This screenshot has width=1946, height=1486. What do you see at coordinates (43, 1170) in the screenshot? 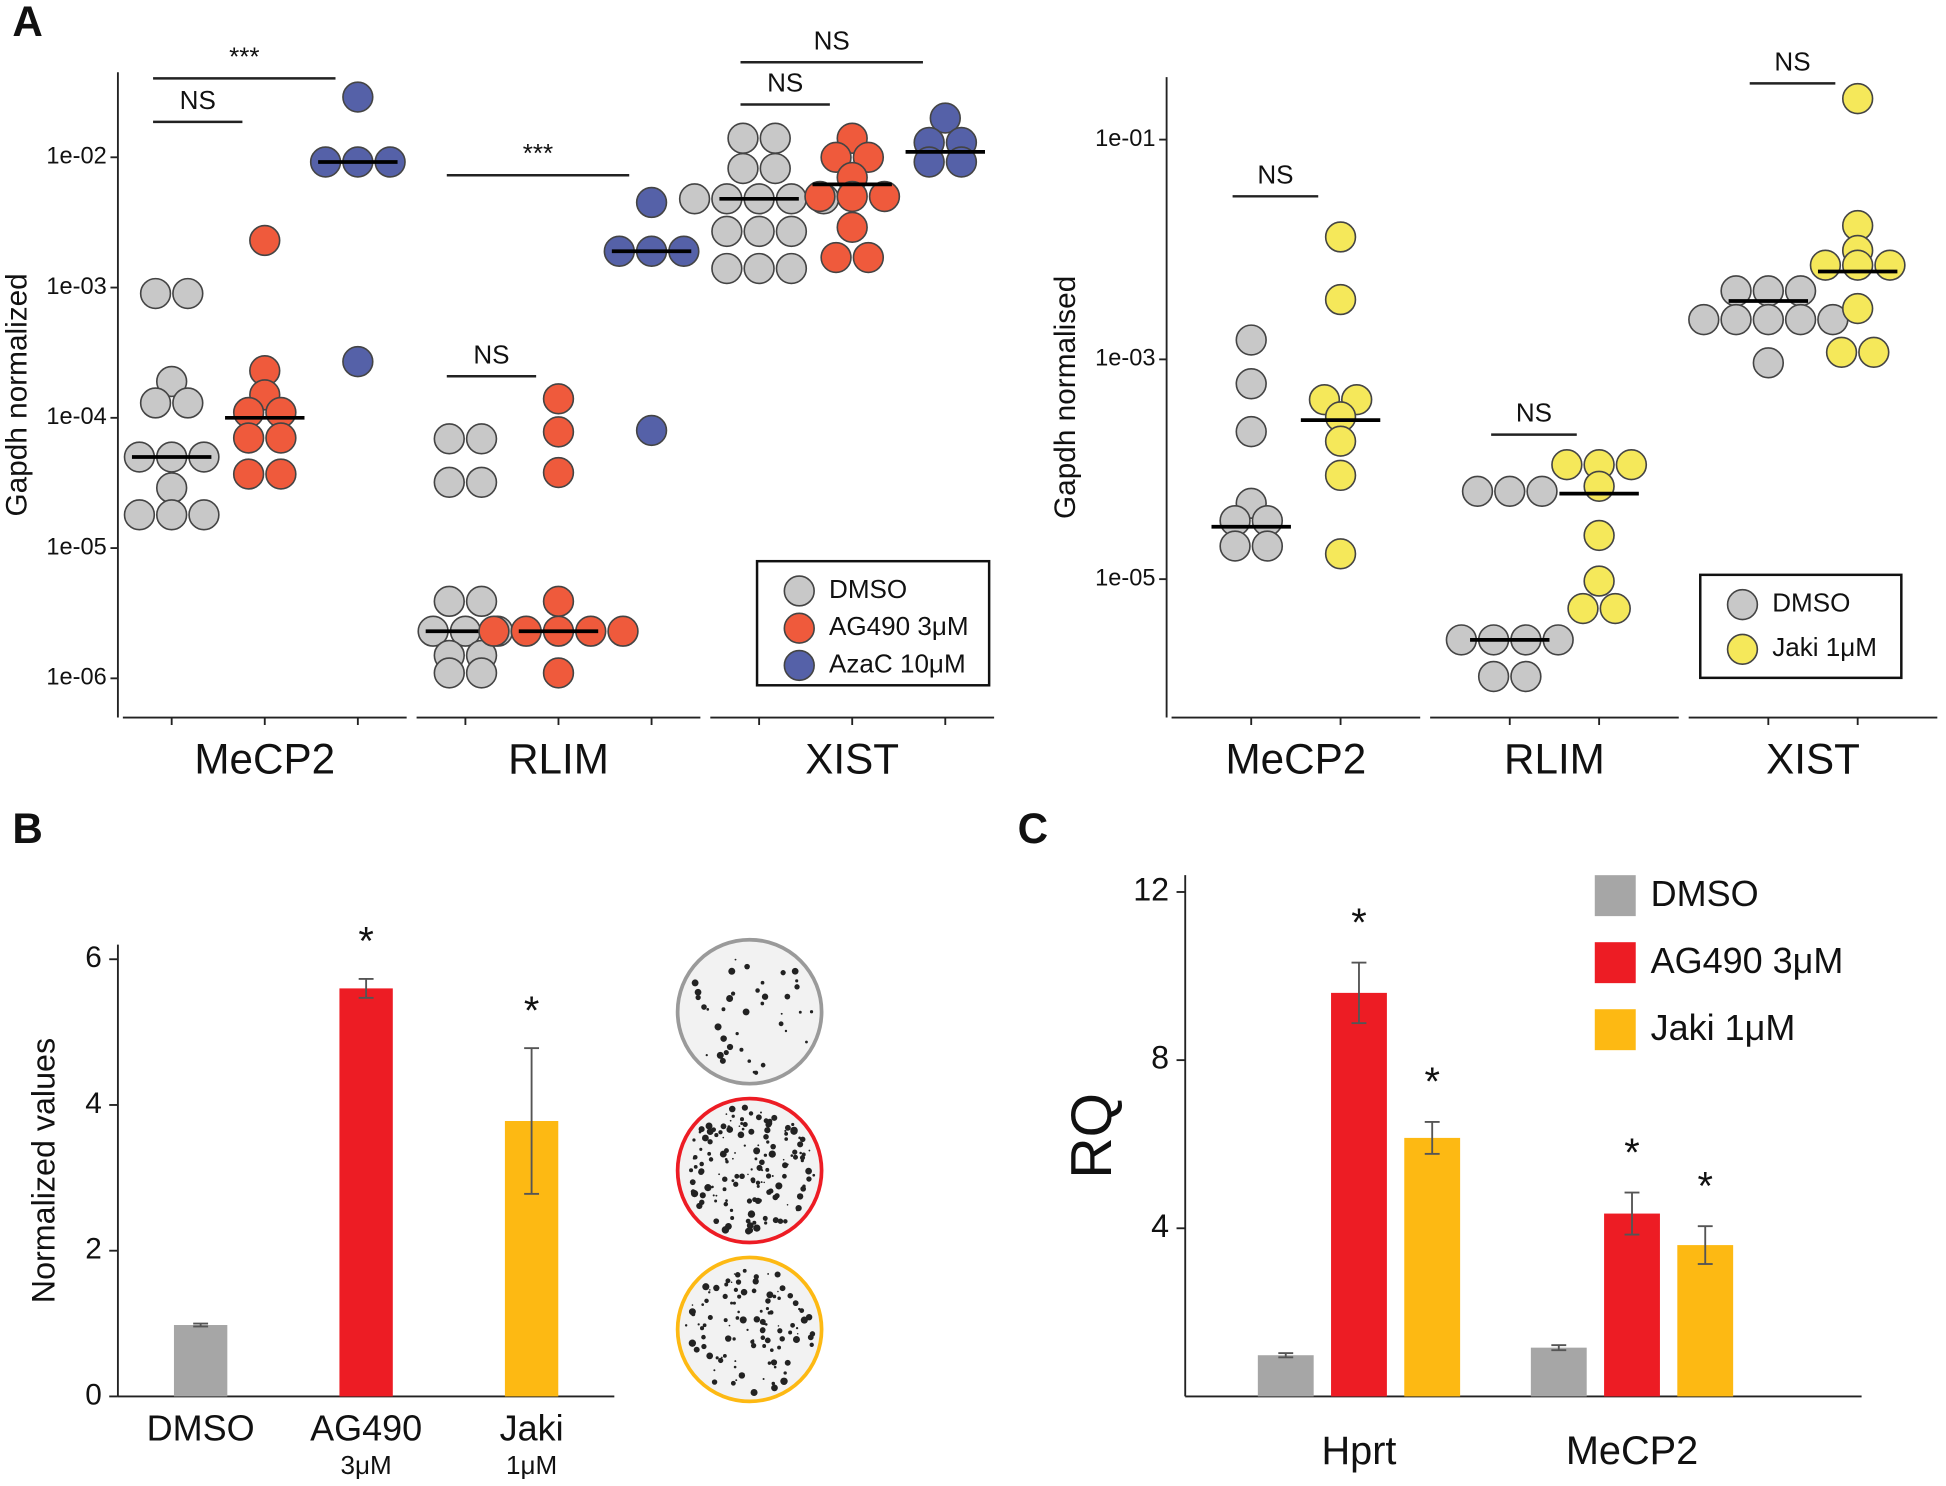
I see `y-axis-label: Normalized values` at bounding box center [43, 1170].